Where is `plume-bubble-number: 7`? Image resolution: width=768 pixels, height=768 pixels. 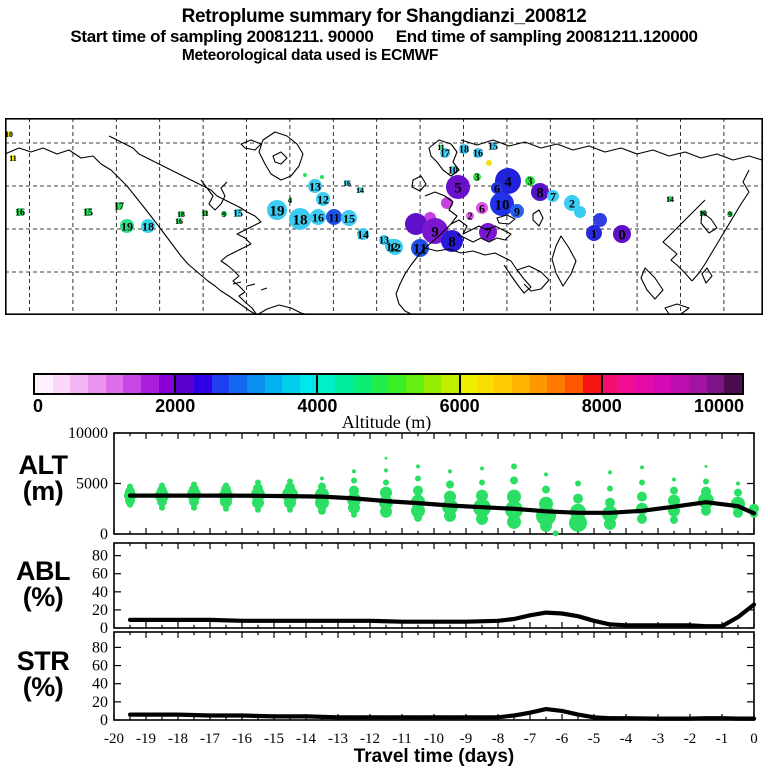 plume-bubble-number: 7 is located at coordinates (488, 233).